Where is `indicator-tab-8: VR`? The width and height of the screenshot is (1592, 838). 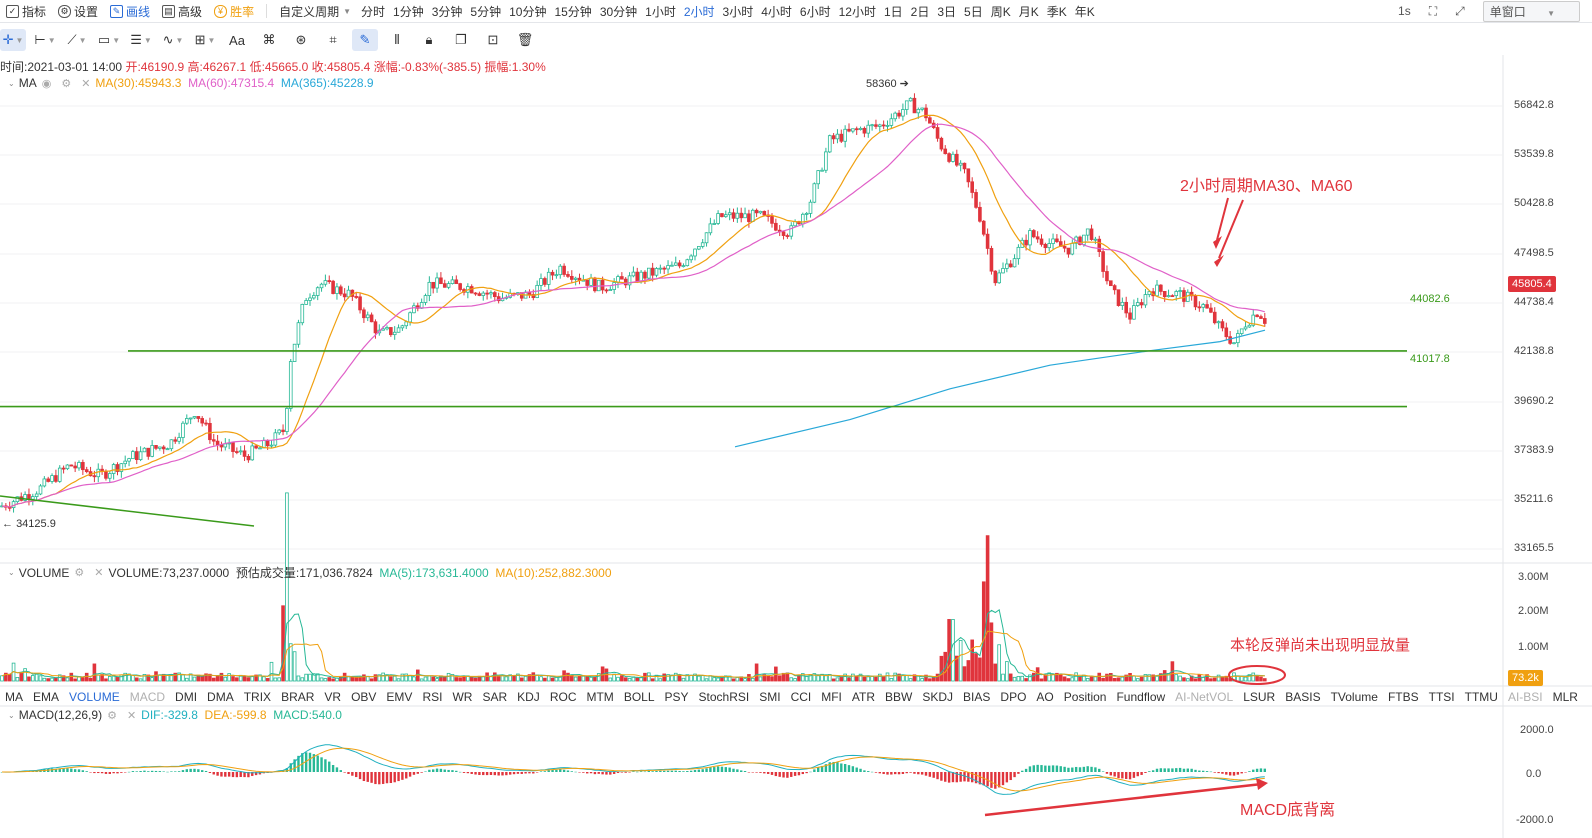
indicator-tab-8: VR is located at coordinates (333, 697).